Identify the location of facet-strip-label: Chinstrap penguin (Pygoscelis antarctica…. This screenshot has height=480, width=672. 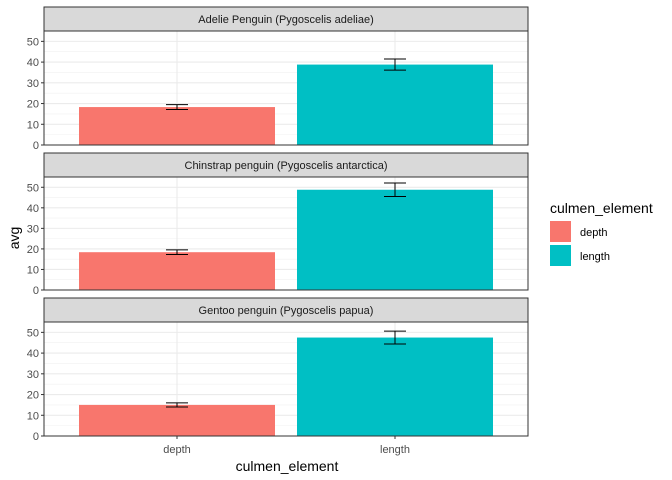
(286, 166).